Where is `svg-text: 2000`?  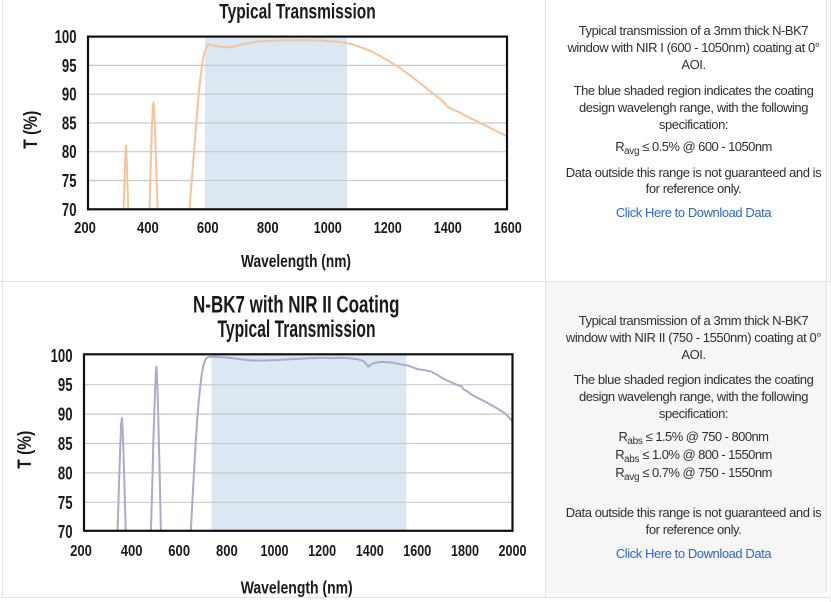 svg-text: 2000 is located at coordinates (513, 551).